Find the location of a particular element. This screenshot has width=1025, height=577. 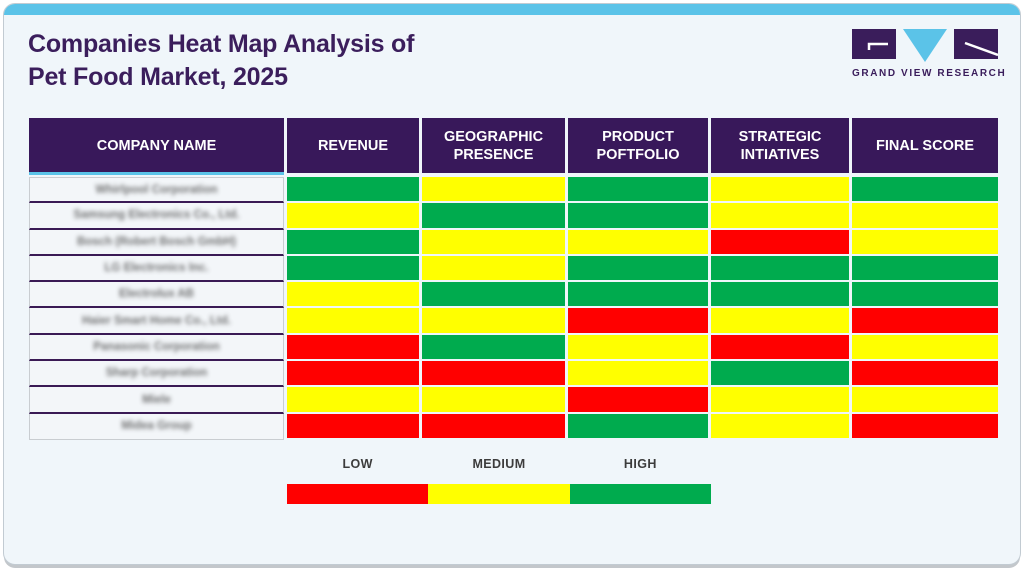

legend-label-low: LOW is located at coordinates (357, 464).